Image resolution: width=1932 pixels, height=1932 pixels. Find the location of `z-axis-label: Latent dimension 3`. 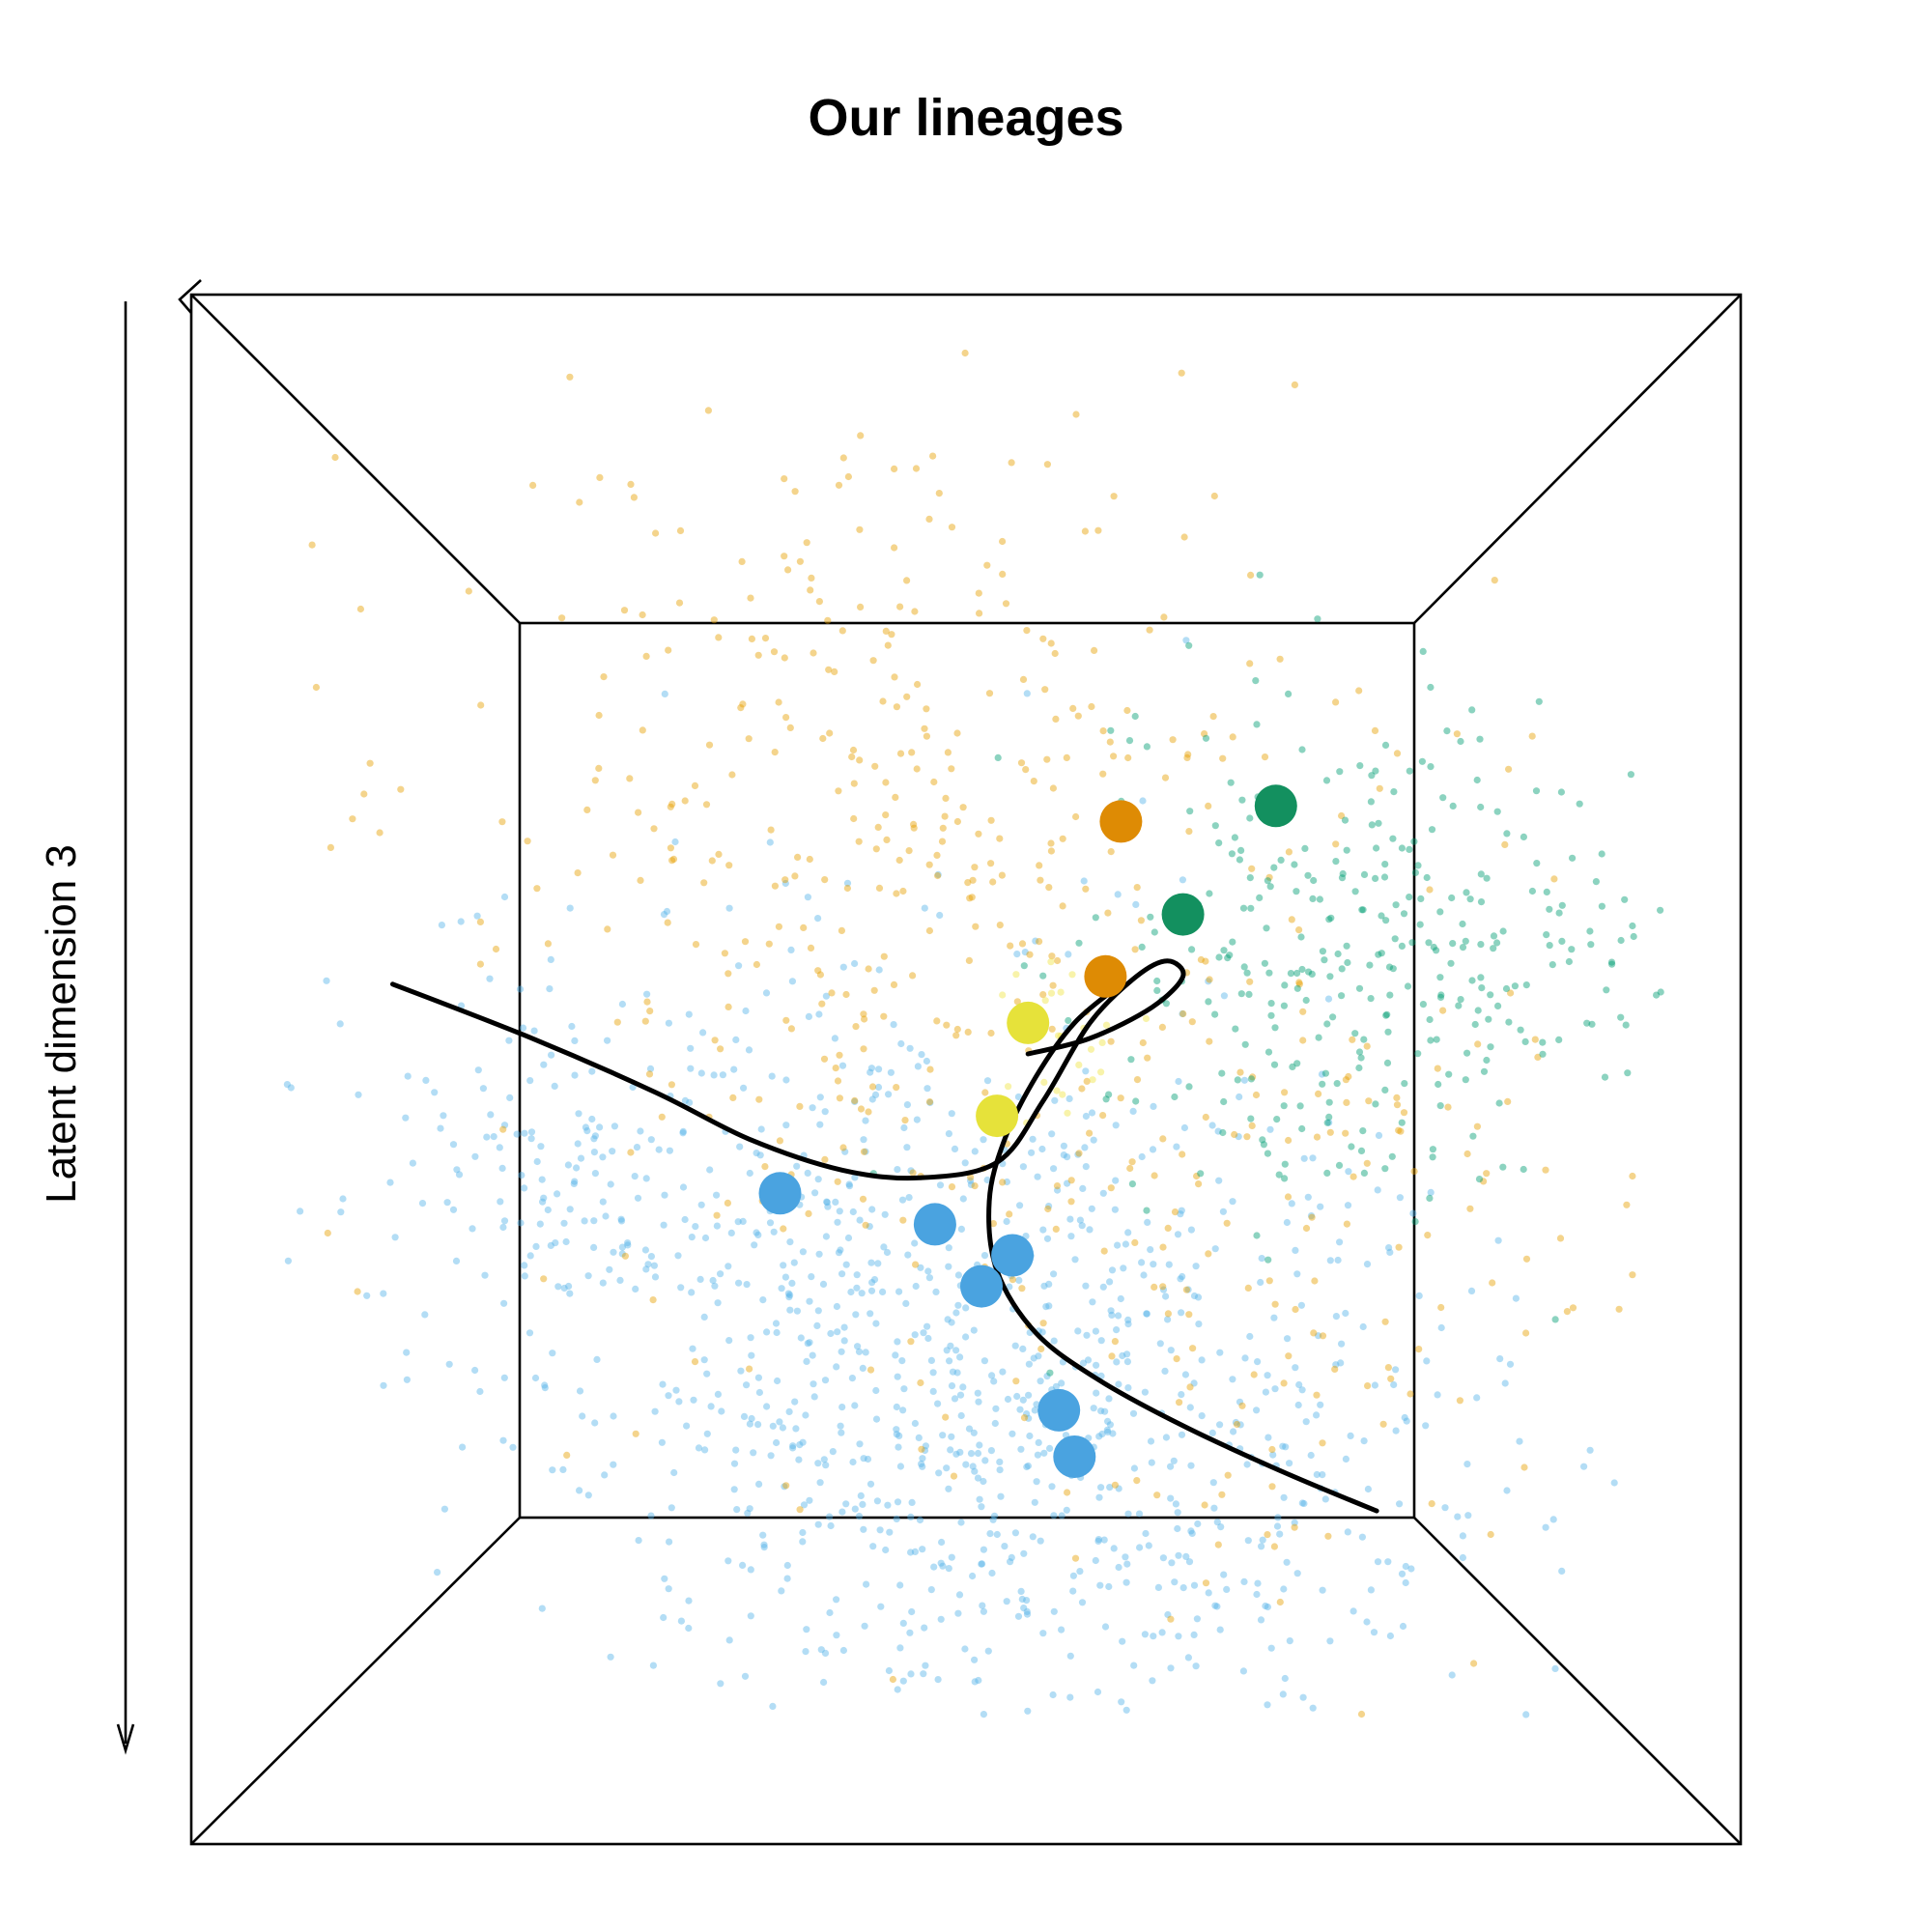

z-axis-label: Latent dimension 3 is located at coordinates (61, 1024).